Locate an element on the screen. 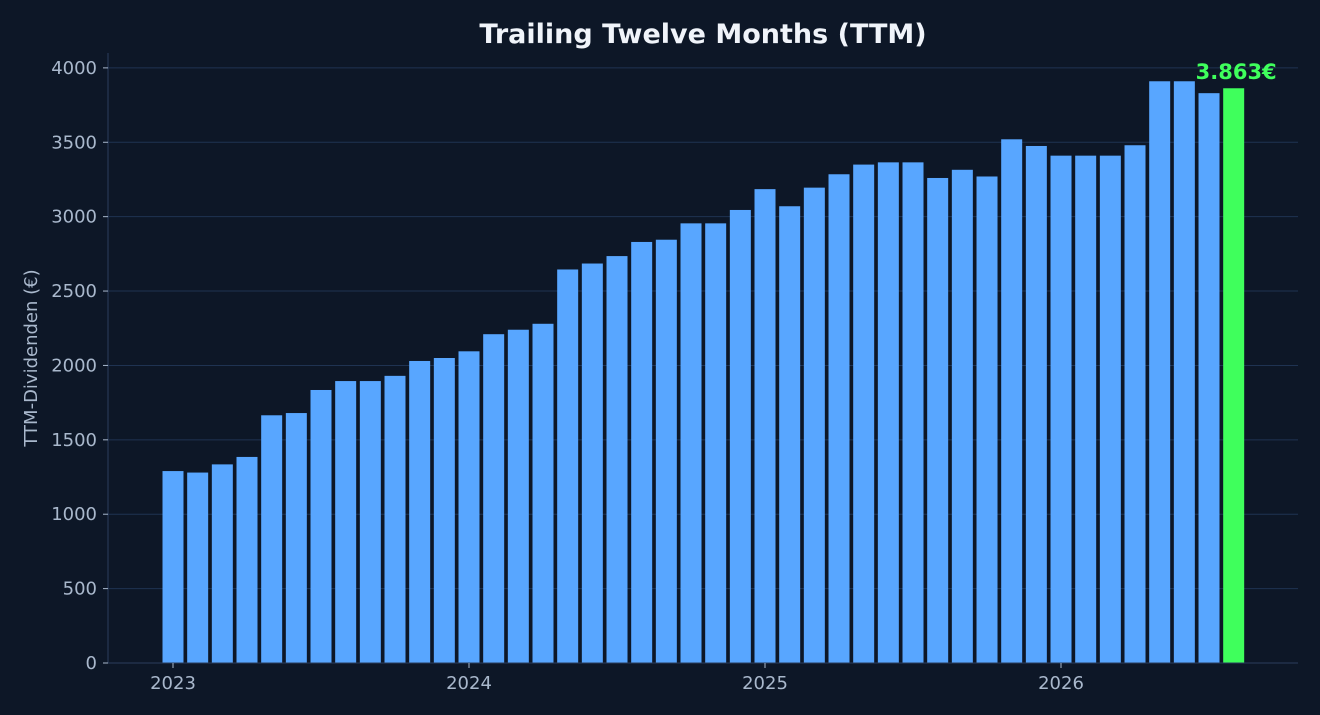  y-tick-label: 3000 is located at coordinates (74, 217).